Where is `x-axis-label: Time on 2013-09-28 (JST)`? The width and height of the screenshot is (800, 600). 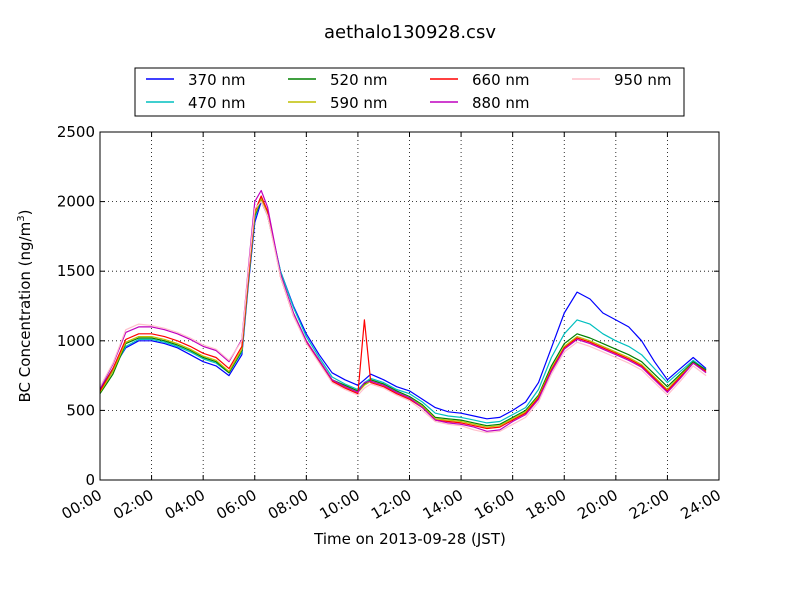 x-axis-label: Time on 2013-09-28 (JST) is located at coordinates (409, 539).